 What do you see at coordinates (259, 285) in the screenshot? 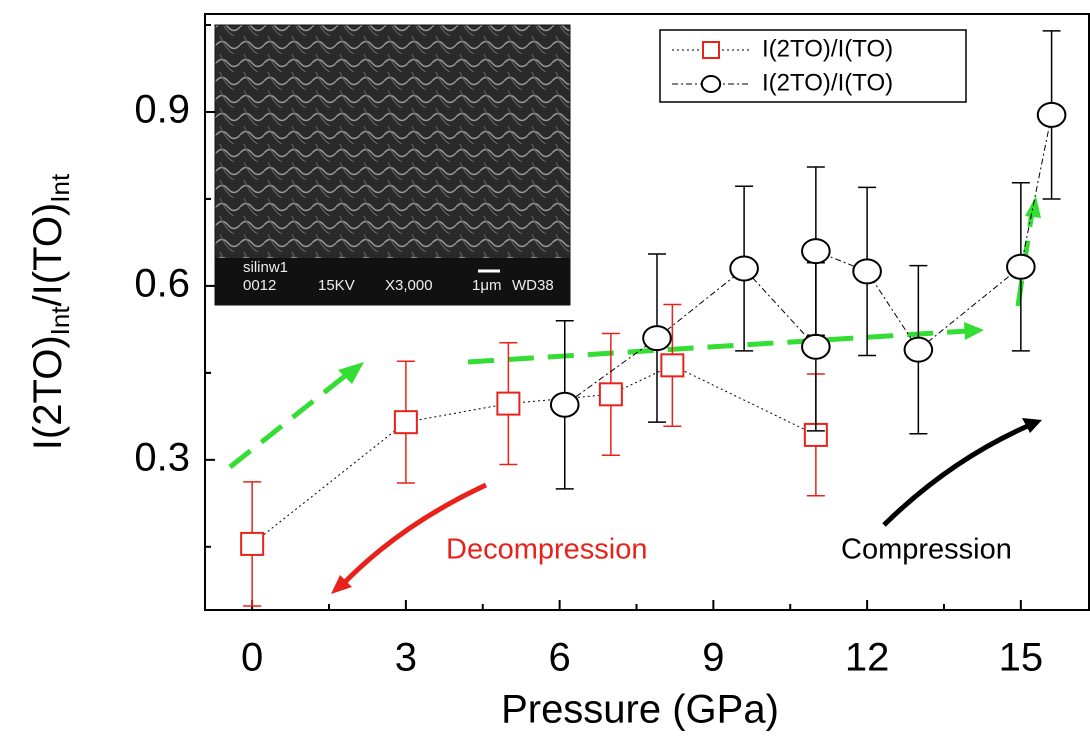
I see `inset-label: 0012` at bounding box center [259, 285].